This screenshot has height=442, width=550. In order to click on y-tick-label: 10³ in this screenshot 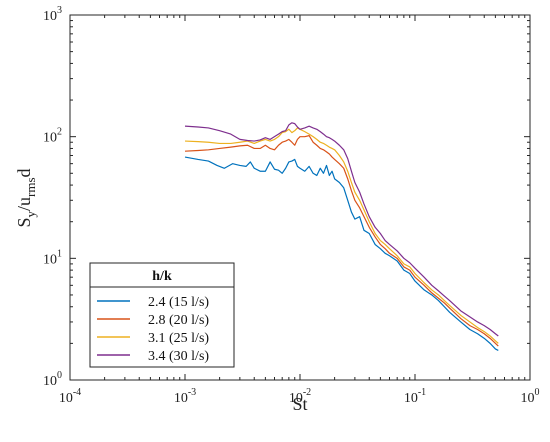, I will do `click(52, 14)`.